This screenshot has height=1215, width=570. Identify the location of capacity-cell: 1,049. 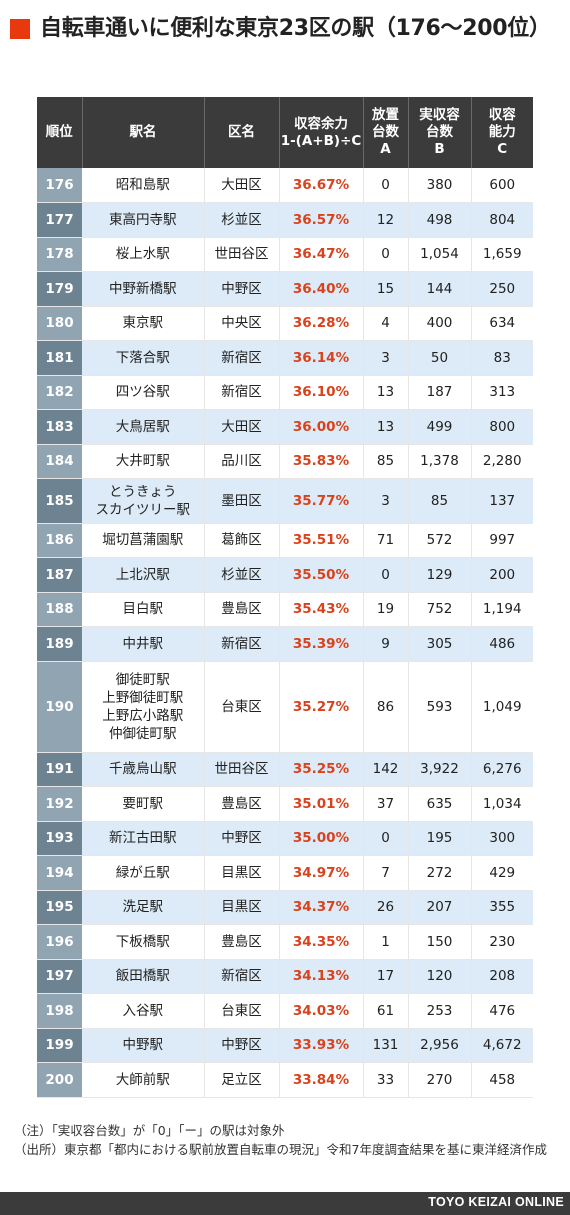
(502, 707).